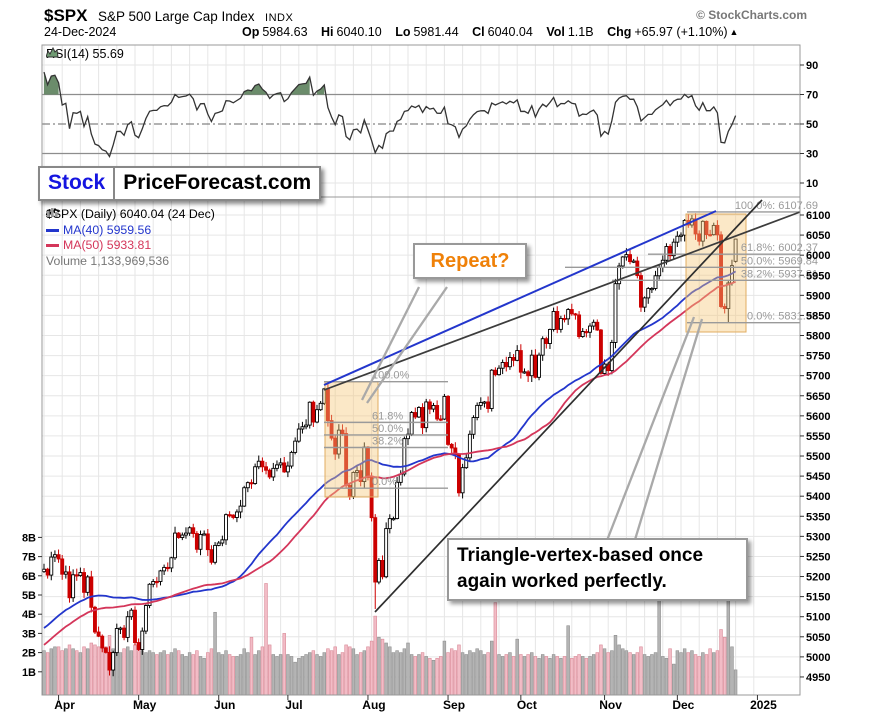 This screenshot has height=716, width=875. Describe the element at coordinates (555, 32) in the screenshot. I see `volume-label: Vol` at that location.